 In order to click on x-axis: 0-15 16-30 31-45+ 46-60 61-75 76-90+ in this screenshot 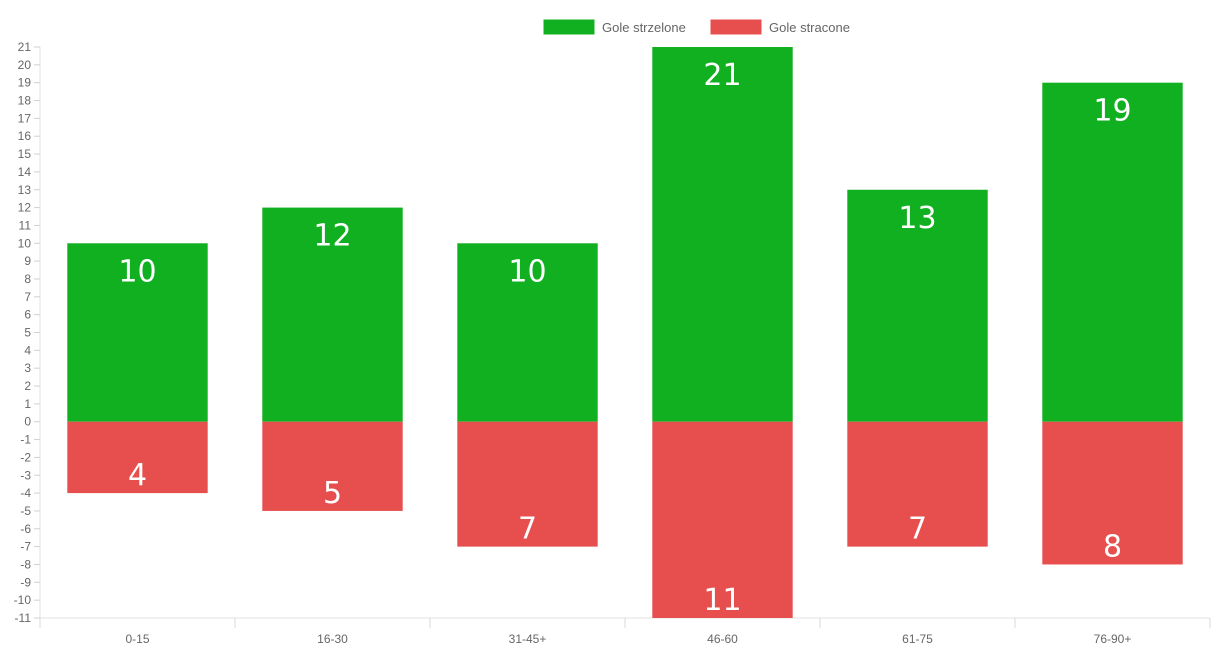, I will do `click(625, 631)`.